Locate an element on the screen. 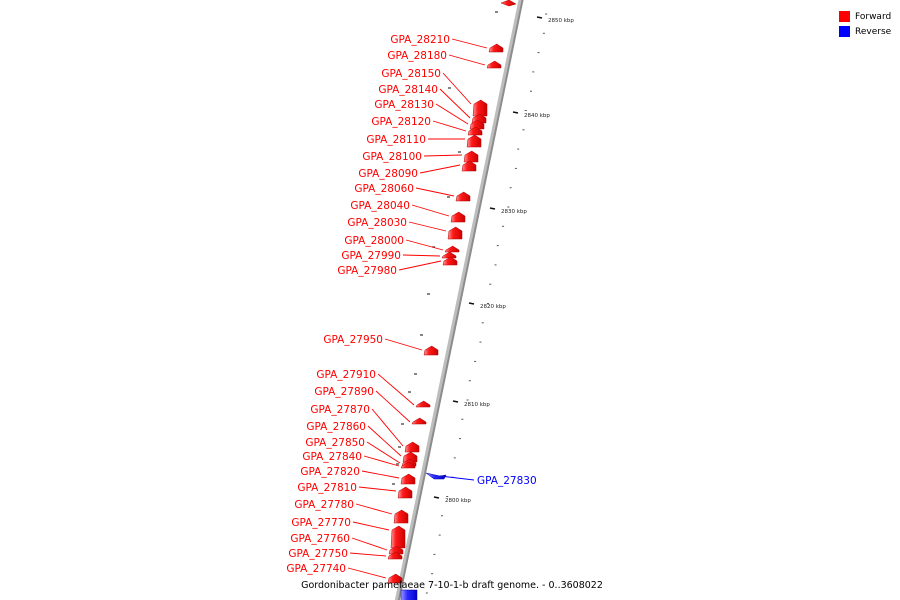 This screenshot has width=900, height=600. tick-label: 2830 kbp is located at coordinates (514, 212).